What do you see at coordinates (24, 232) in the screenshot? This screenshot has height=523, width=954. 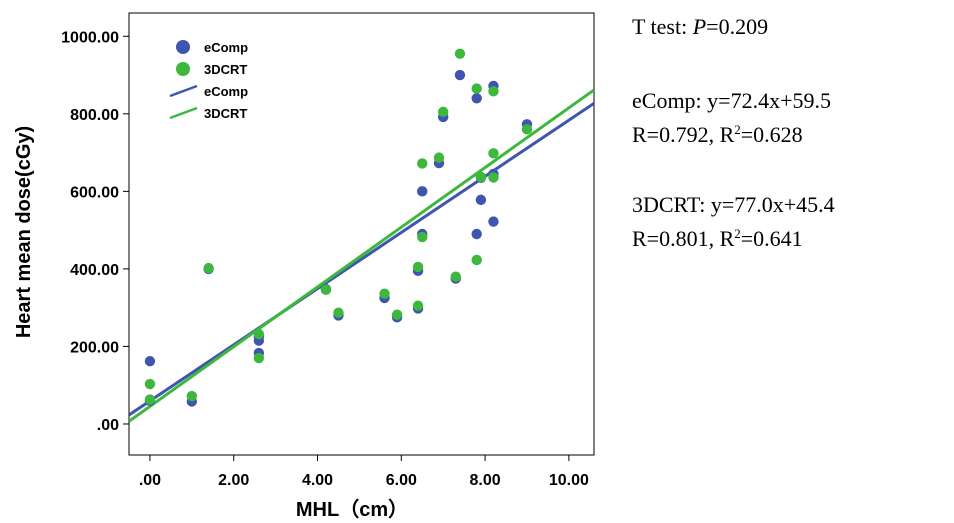 I see `y-axis-title: Heart mean dose(cGy)` at bounding box center [24, 232].